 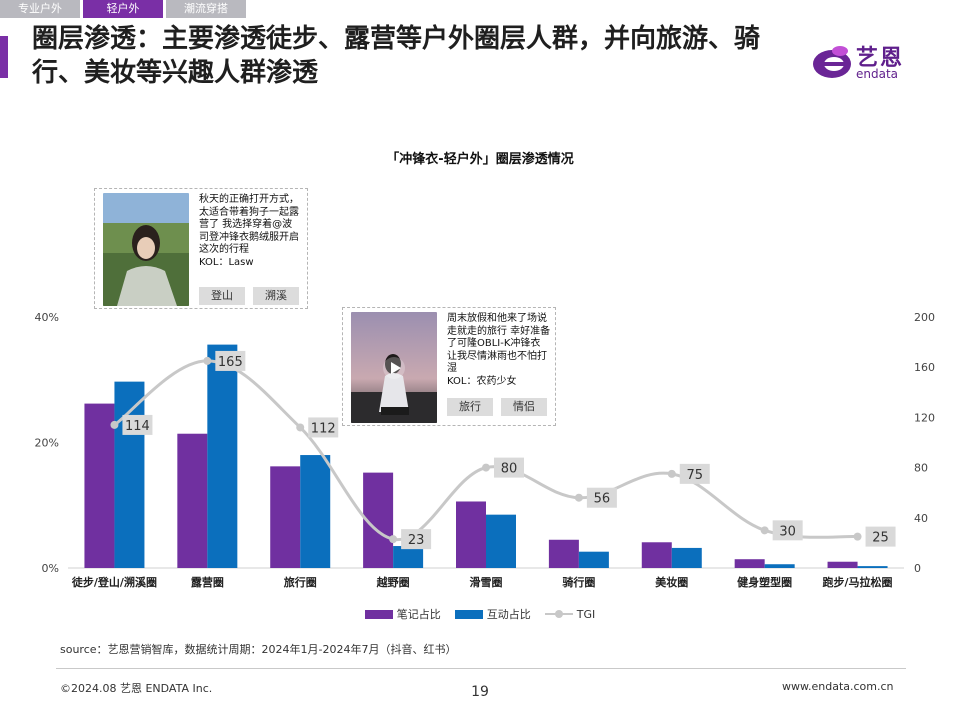 I want to click on y-right-tick-label: 0, so click(x=917, y=568).